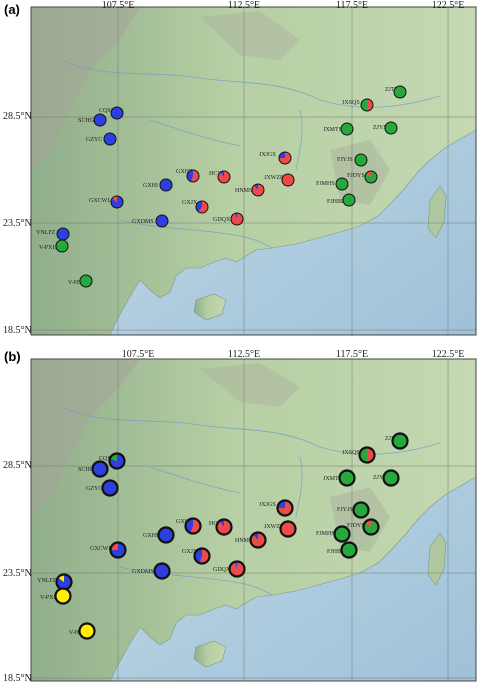  What do you see at coordinates (94, 140) in the screenshot?
I see `site-label: GZYC` at bounding box center [94, 140].